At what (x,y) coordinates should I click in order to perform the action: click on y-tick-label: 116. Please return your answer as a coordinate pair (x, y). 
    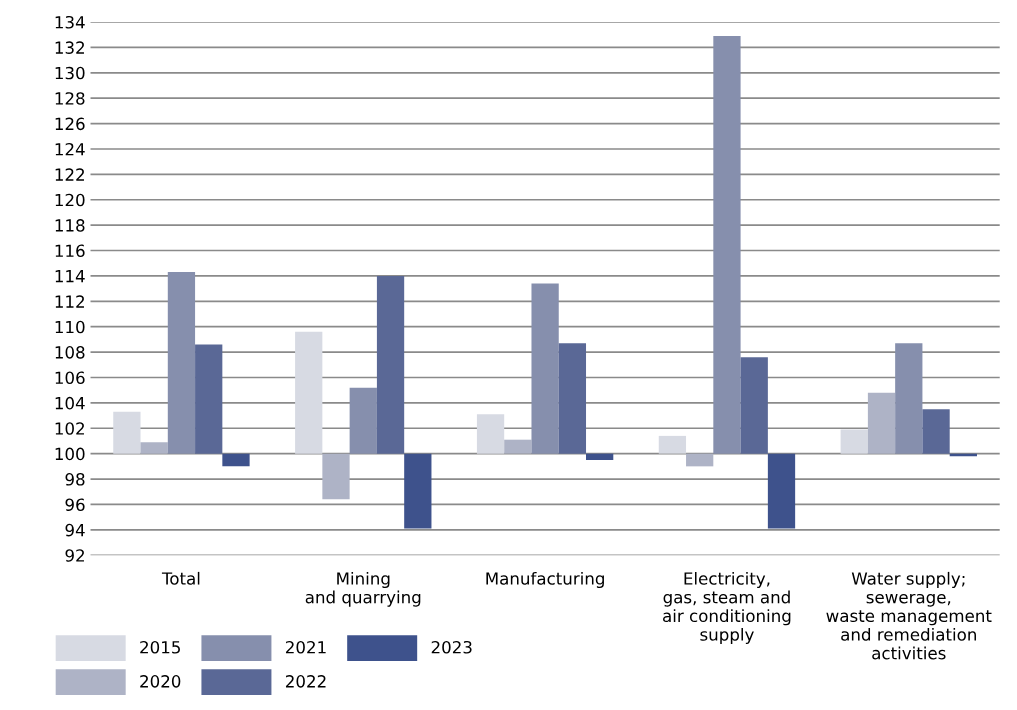
    Looking at the image, I should click on (70, 251).